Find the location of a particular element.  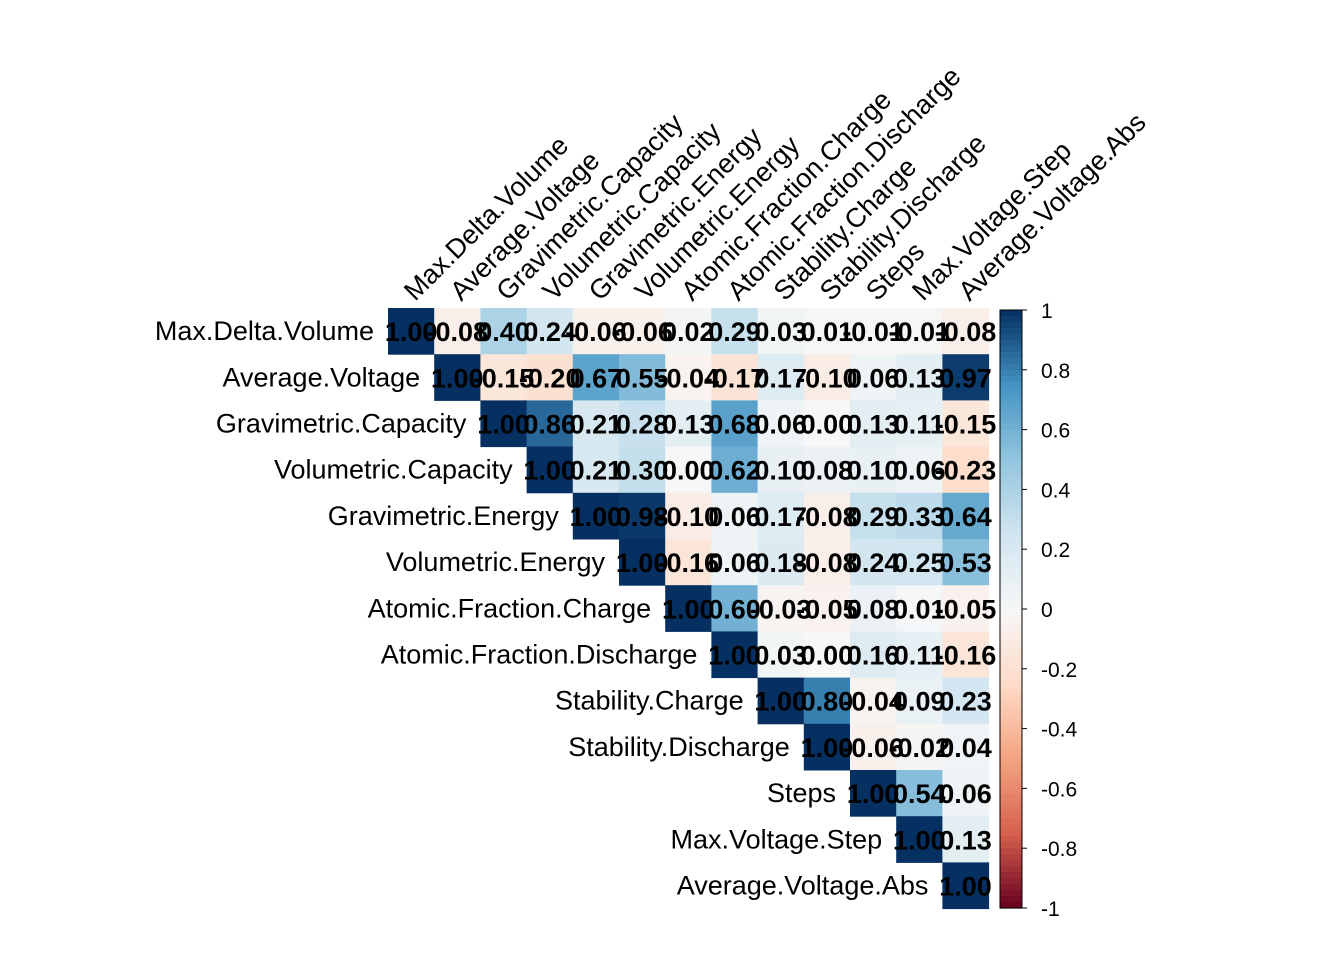

row-label-2: Gravimetric.Capacity is located at coordinates (341, 424).